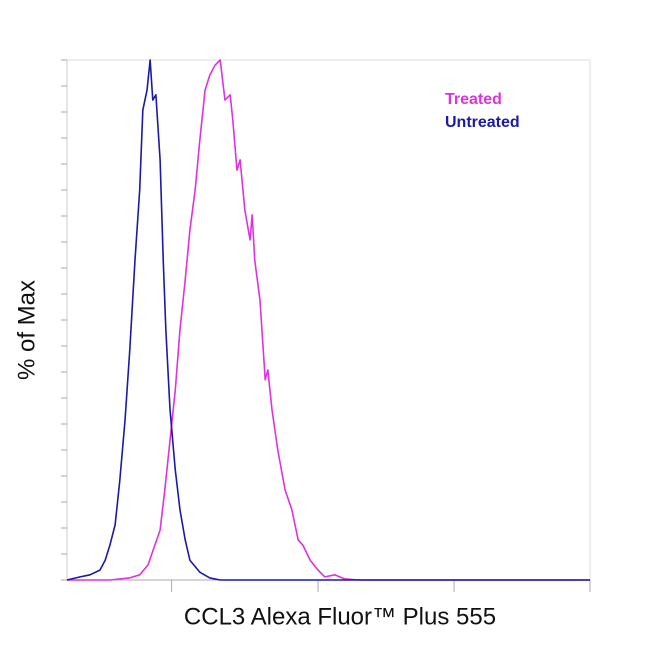 The image size is (650, 650). Describe the element at coordinates (482, 122) in the screenshot. I see `legend-label: Untreated` at that location.